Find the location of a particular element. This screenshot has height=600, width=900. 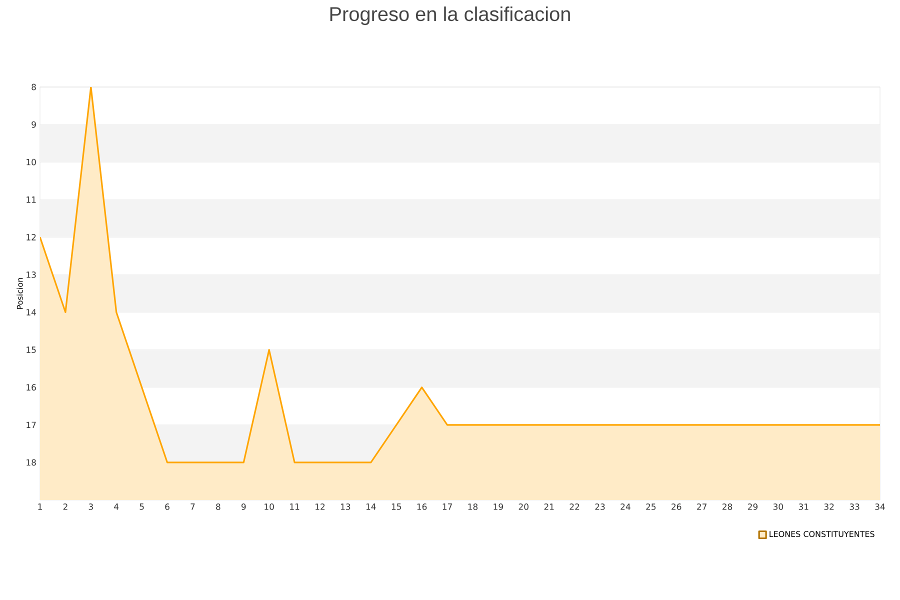

y-tick-label: 17 is located at coordinates (31, 425).